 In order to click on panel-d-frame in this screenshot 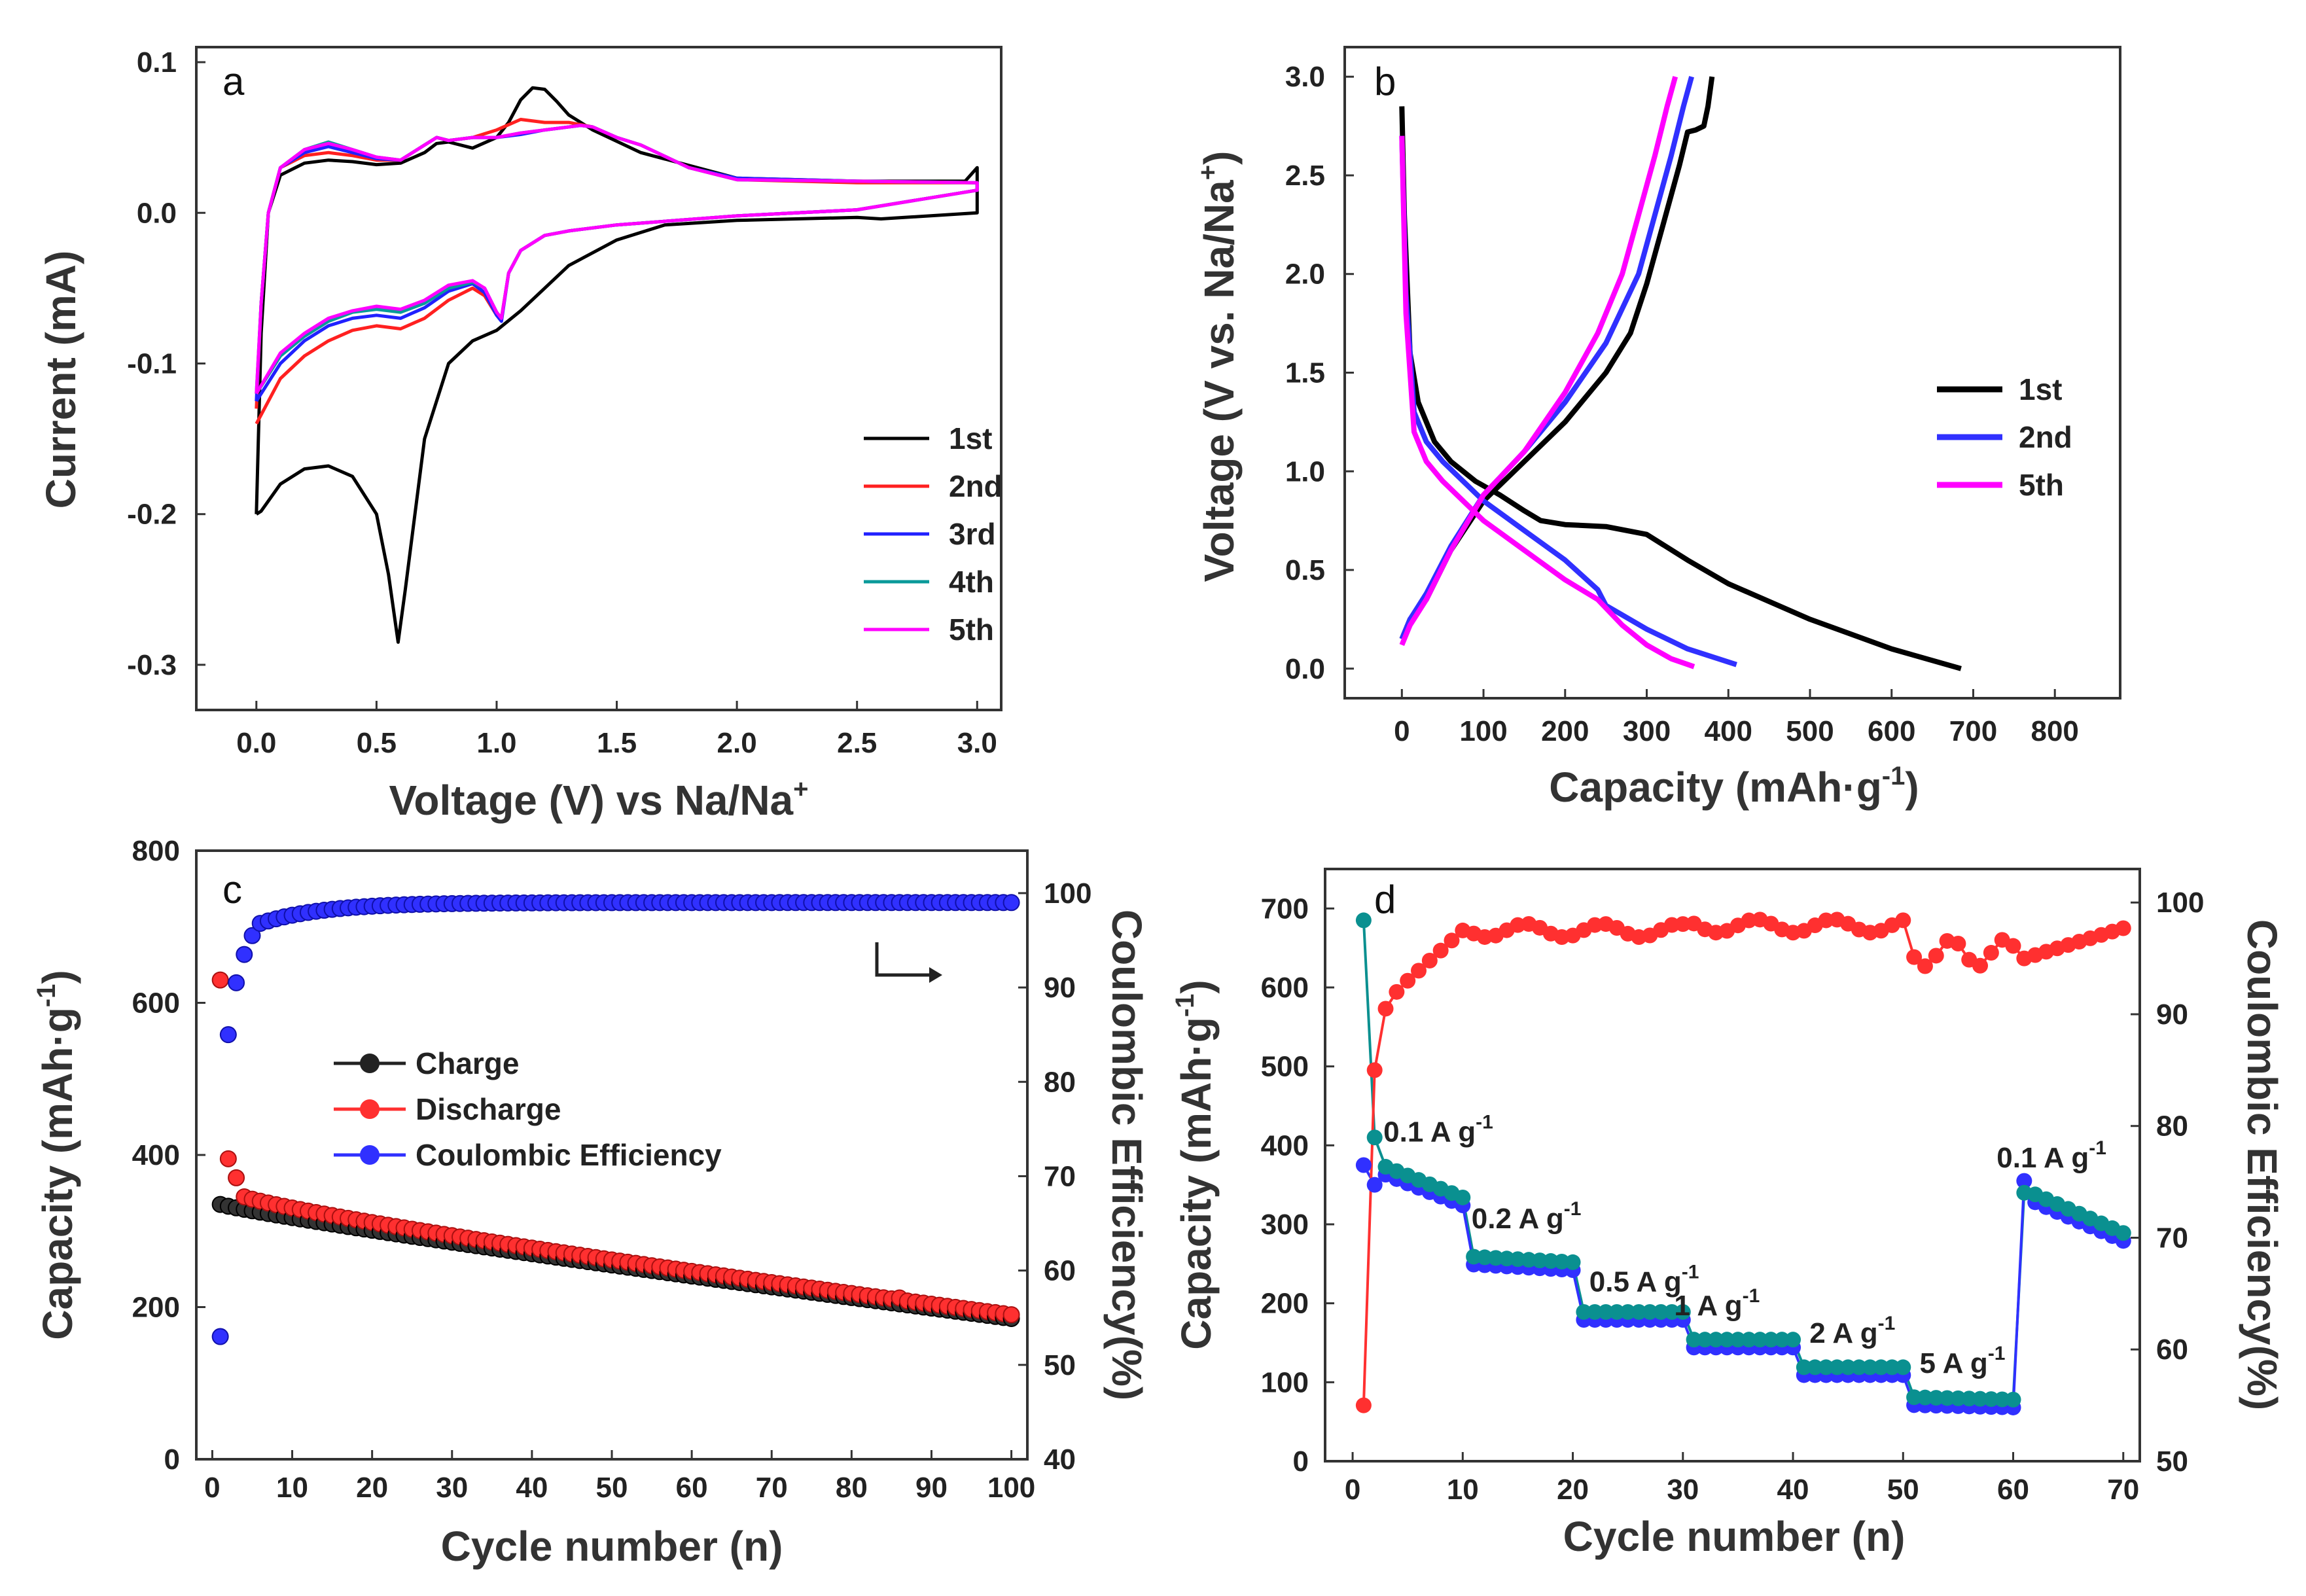, I will do `click(1732, 1165)`.